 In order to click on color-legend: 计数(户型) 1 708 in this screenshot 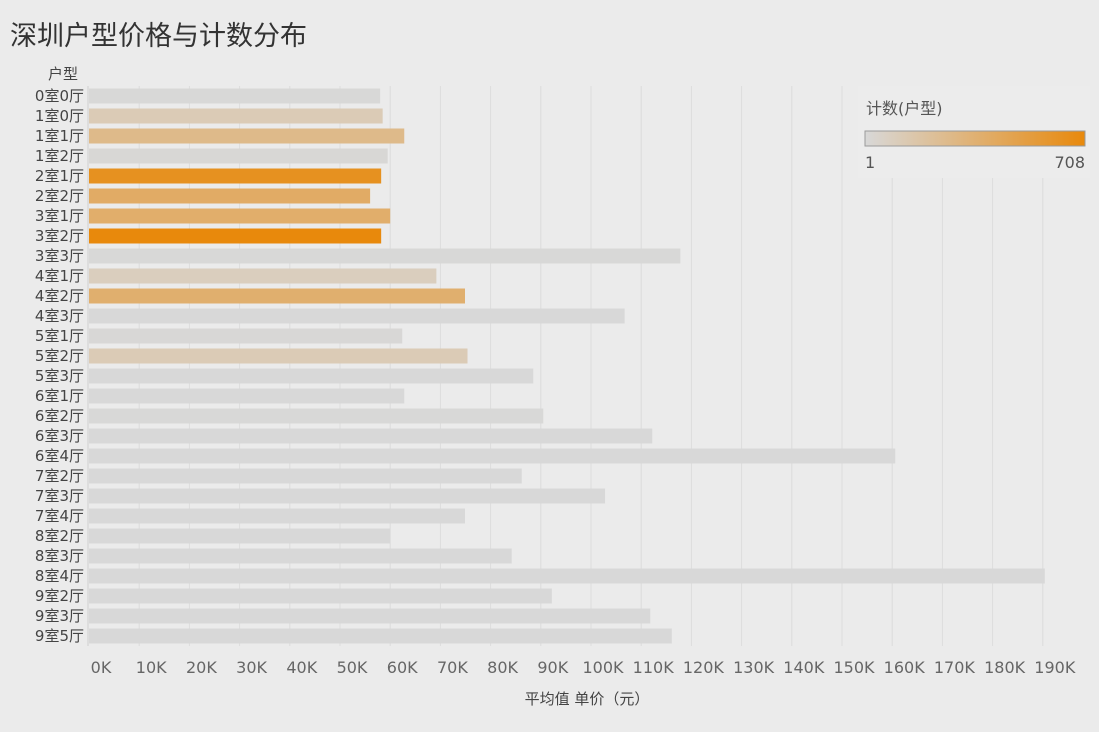, I will do `click(974, 132)`.